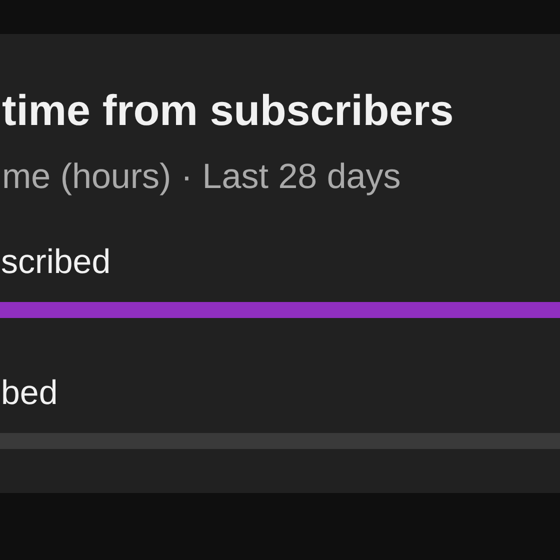  Describe the element at coordinates (56, 262) in the screenshot. I see `y-tick-label: scribed` at that location.